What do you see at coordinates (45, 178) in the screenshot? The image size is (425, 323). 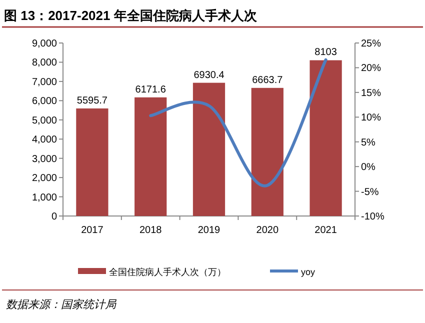 I see `y-tick-label: 2,000` at bounding box center [45, 178].